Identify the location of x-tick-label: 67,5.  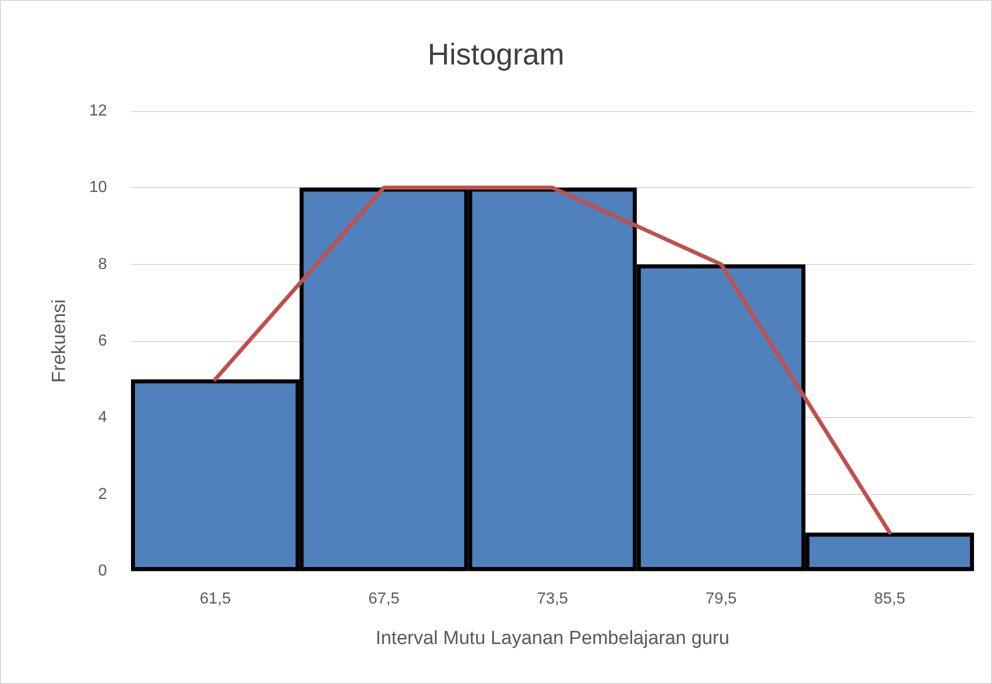
(384, 599).